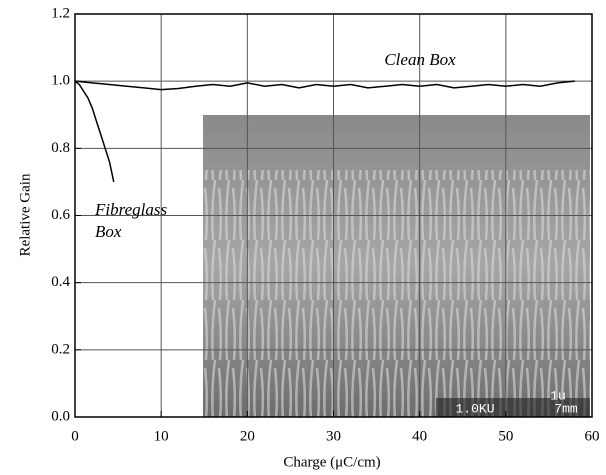 The image size is (606, 475). I want to click on annotation: Clean Box, so click(420, 59).